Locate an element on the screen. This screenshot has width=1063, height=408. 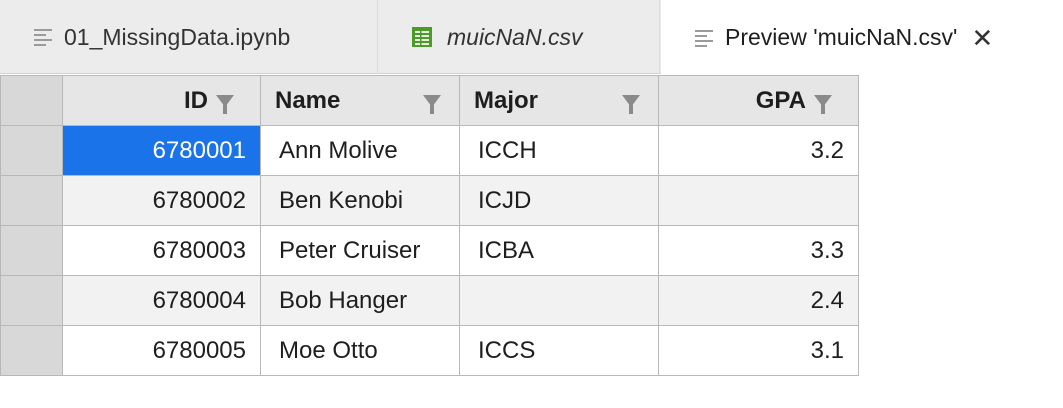
cell-major is located at coordinates (559, 300).